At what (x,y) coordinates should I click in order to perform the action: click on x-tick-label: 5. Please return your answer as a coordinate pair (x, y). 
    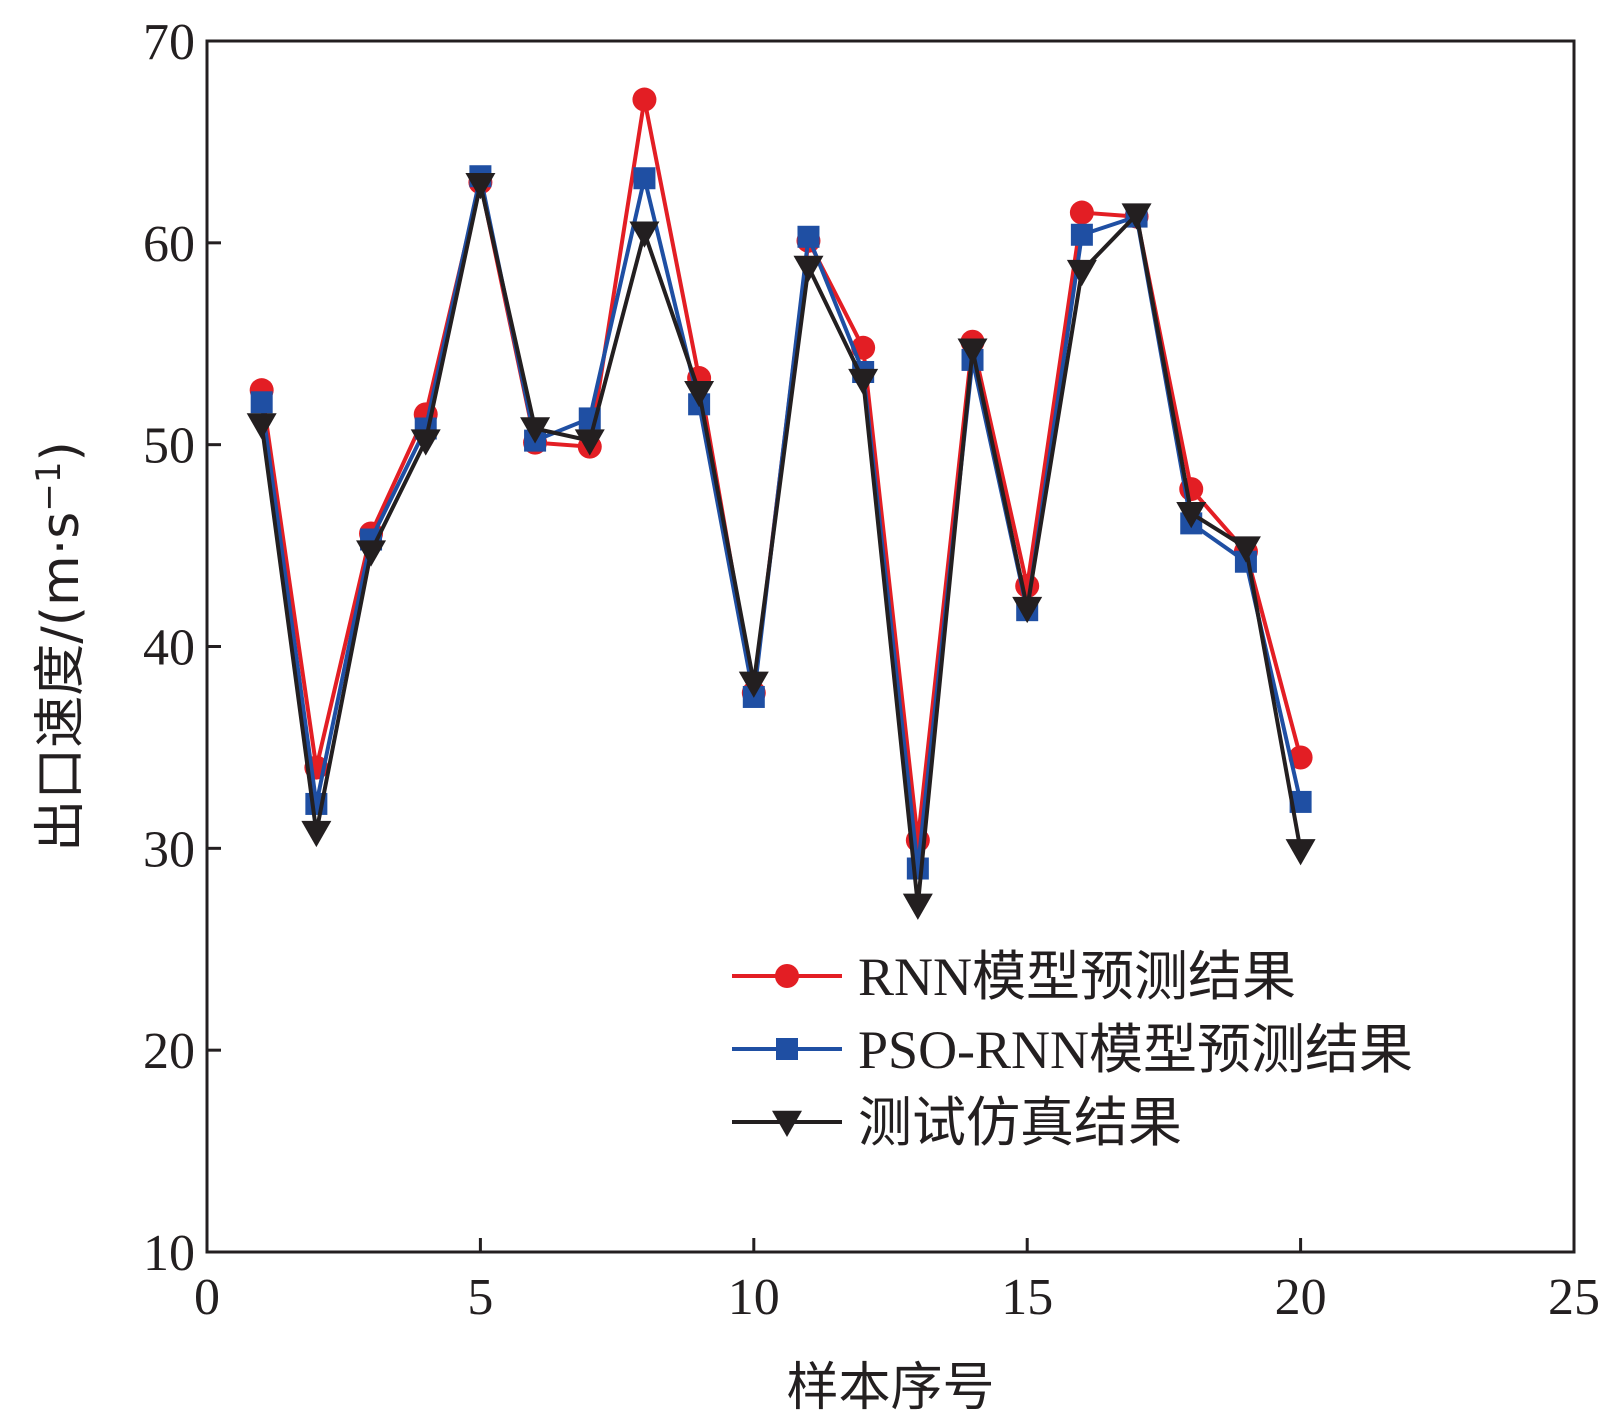
    Looking at the image, I should click on (480, 1297).